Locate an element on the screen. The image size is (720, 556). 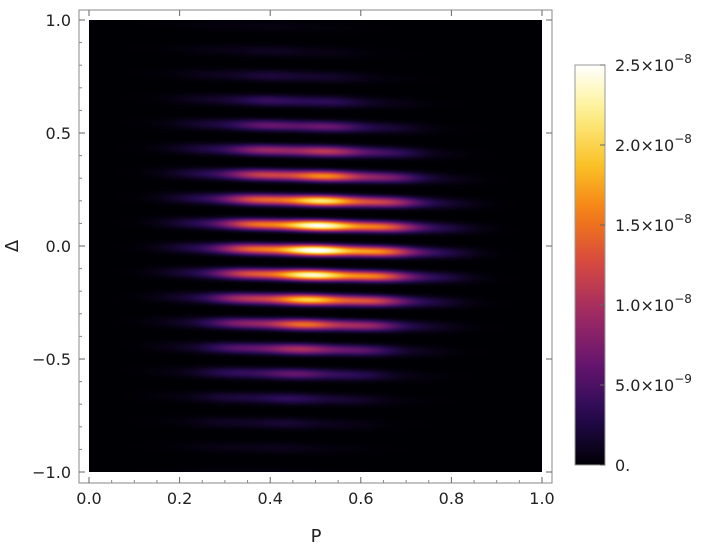
colorbar-tick-label: 1.5×10⁻⁸ is located at coordinates (653, 223).